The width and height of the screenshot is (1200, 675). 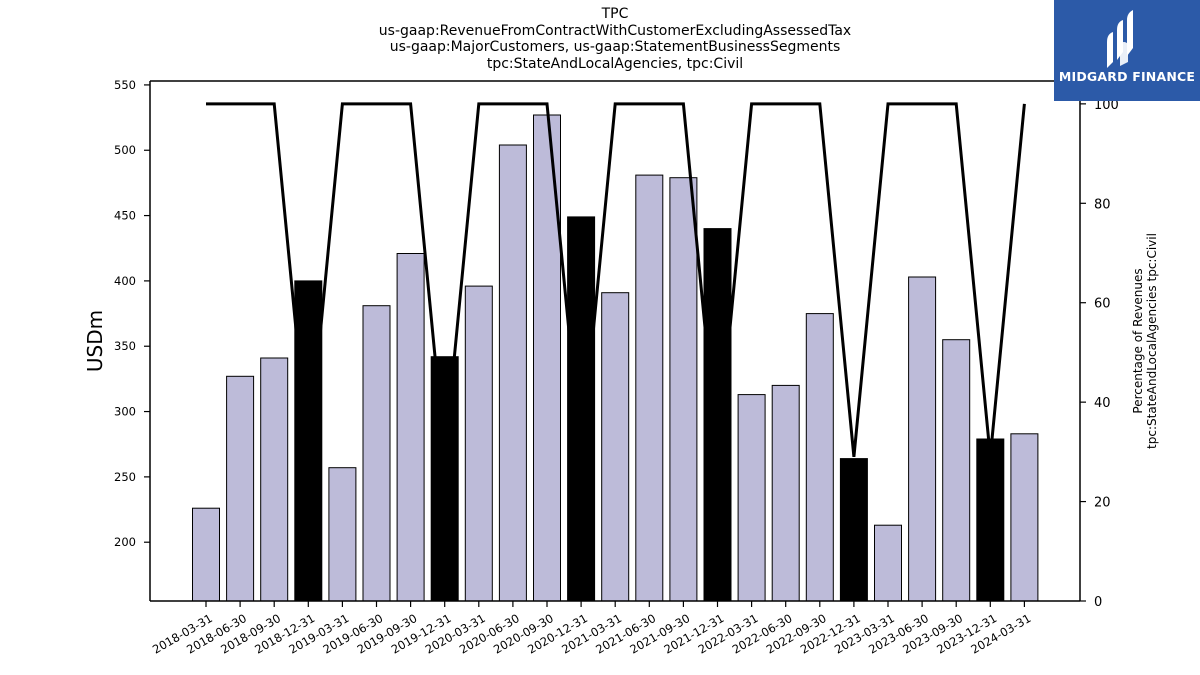 What do you see at coordinates (125, 542) in the screenshot?
I see `y-tick-label: 200` at bounding box center [125, 542].